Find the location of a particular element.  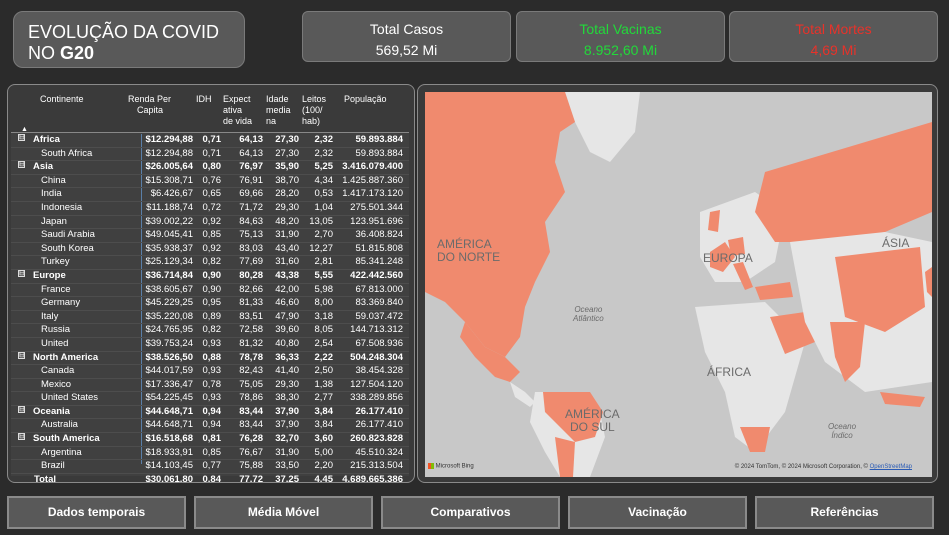

row-label: United States is located at coordinates (70, 398).